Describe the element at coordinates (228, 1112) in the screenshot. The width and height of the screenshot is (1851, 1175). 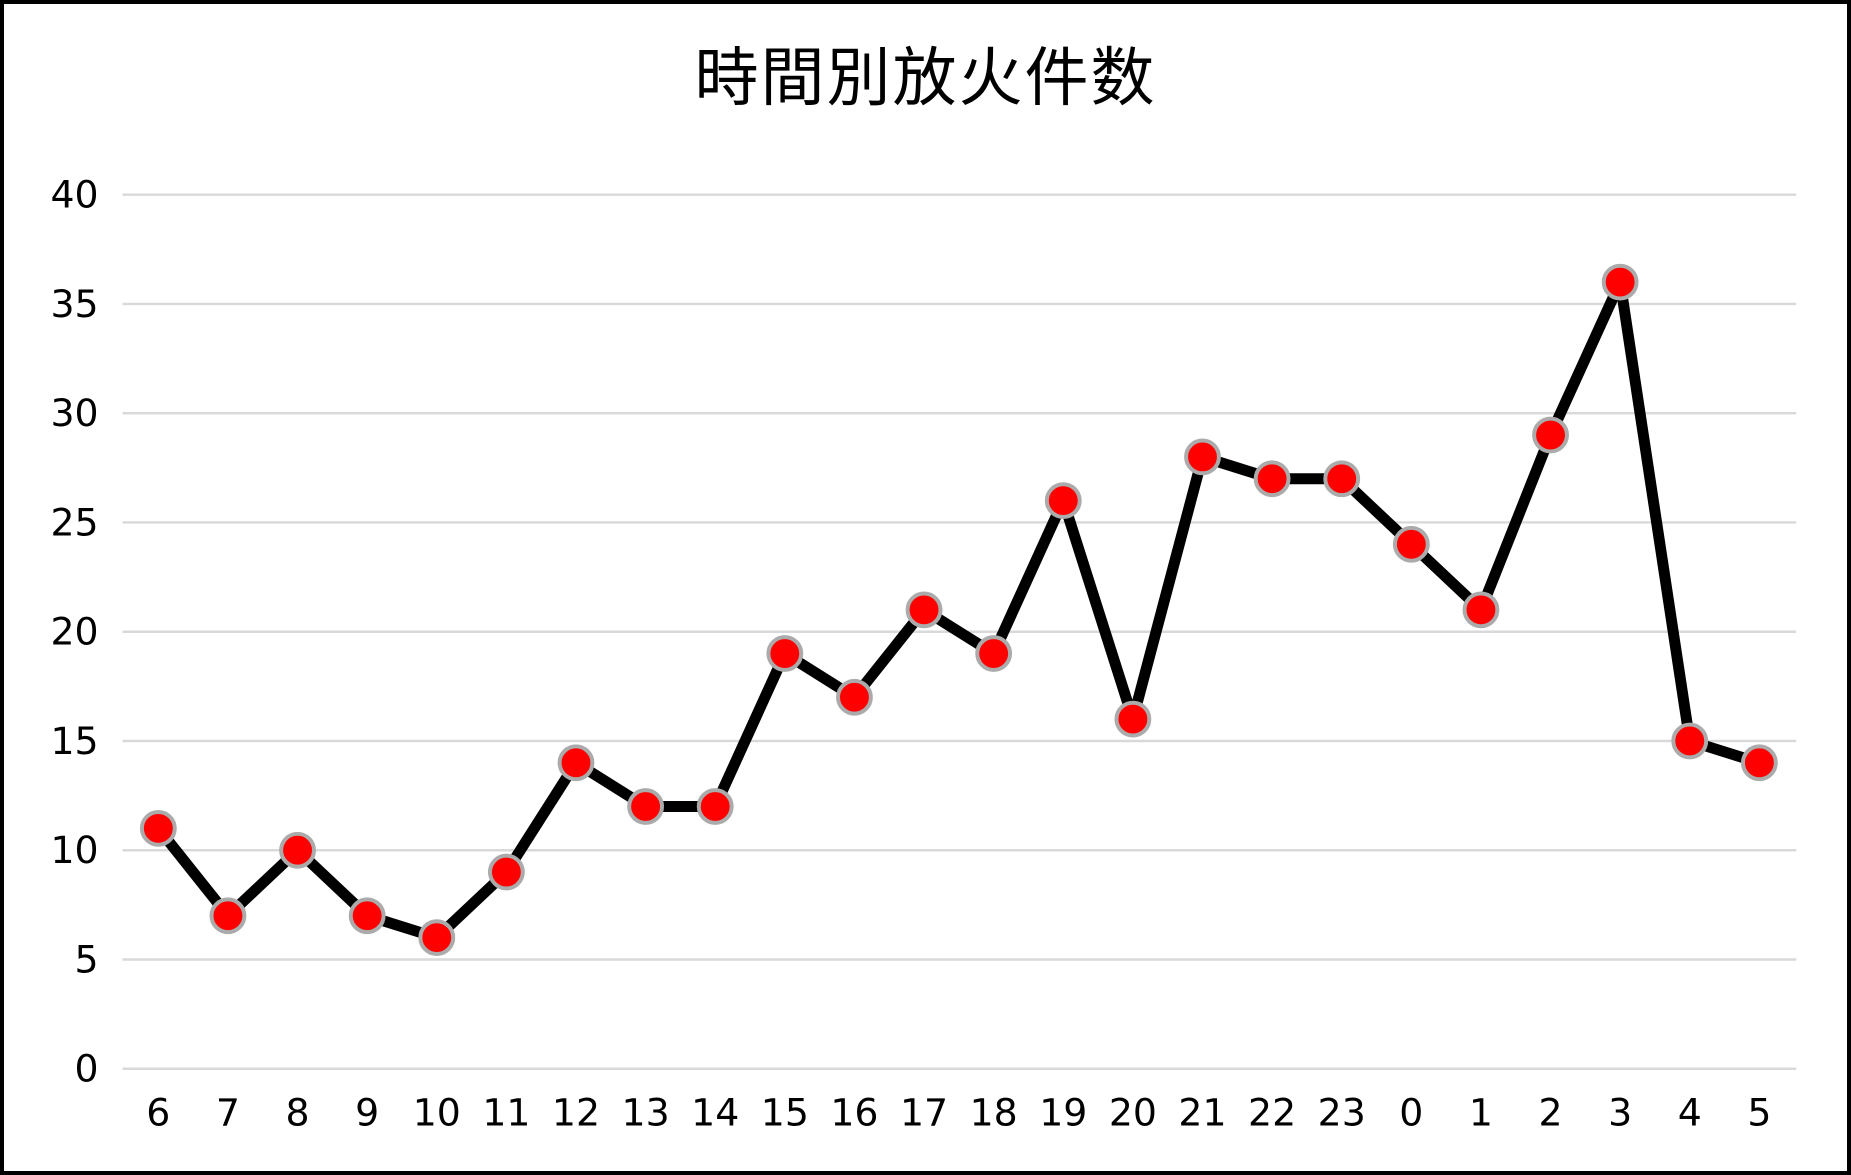
I see `x-axis-tick-label: 7` at that location.